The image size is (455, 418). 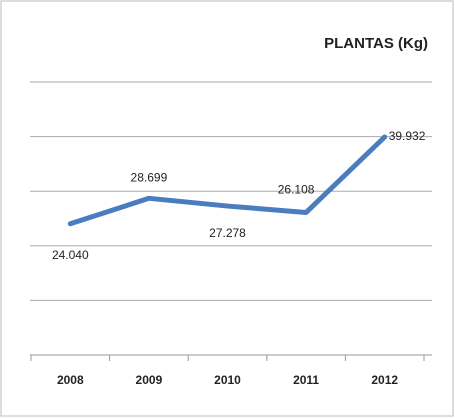 What do you see at coordinates (149, 380) in the screenshot?
I see `x-tick-label: 2009` at bounding box center [149, 380].